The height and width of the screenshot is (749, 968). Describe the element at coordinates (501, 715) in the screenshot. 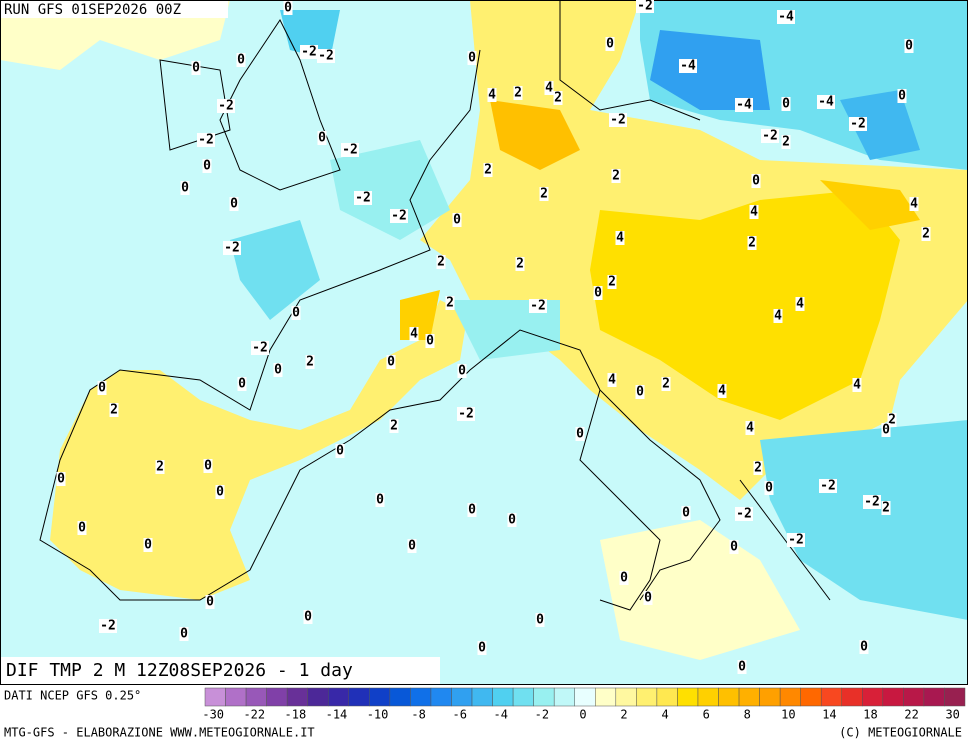

I see `legend-label: -4` at that location.